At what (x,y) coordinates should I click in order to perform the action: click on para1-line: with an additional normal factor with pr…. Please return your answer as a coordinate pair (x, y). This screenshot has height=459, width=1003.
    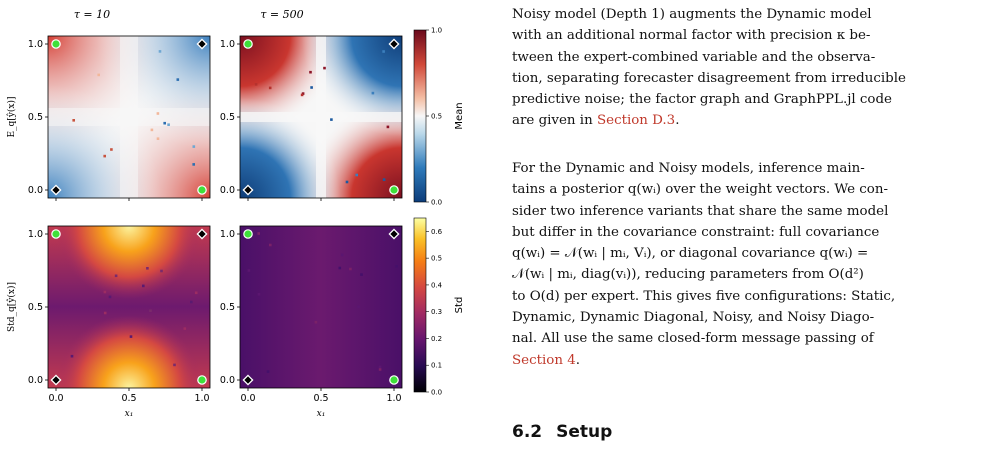
    Looking at the image, I should click on (691, 36).